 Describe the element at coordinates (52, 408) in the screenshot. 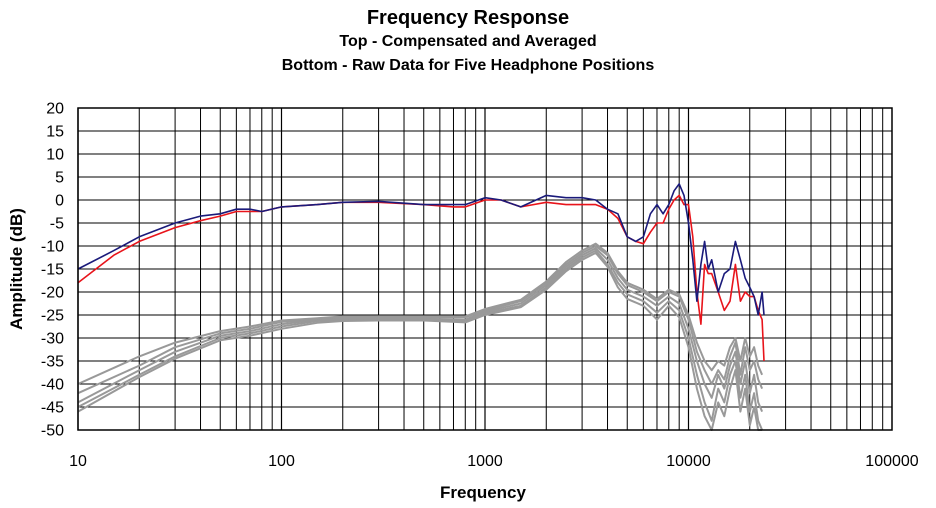

I see `y-tick-label: -45` at that location.